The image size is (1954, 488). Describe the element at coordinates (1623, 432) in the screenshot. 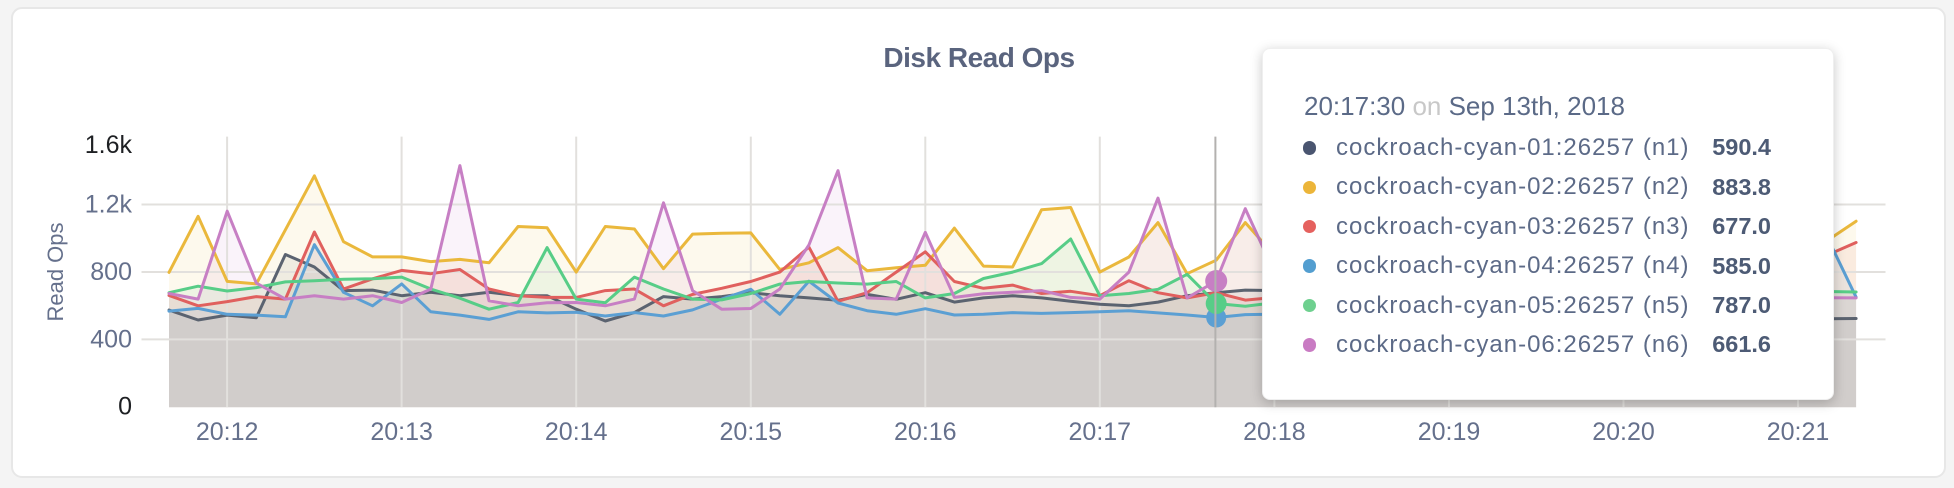

I see `svg-text: 20:20` at that location.